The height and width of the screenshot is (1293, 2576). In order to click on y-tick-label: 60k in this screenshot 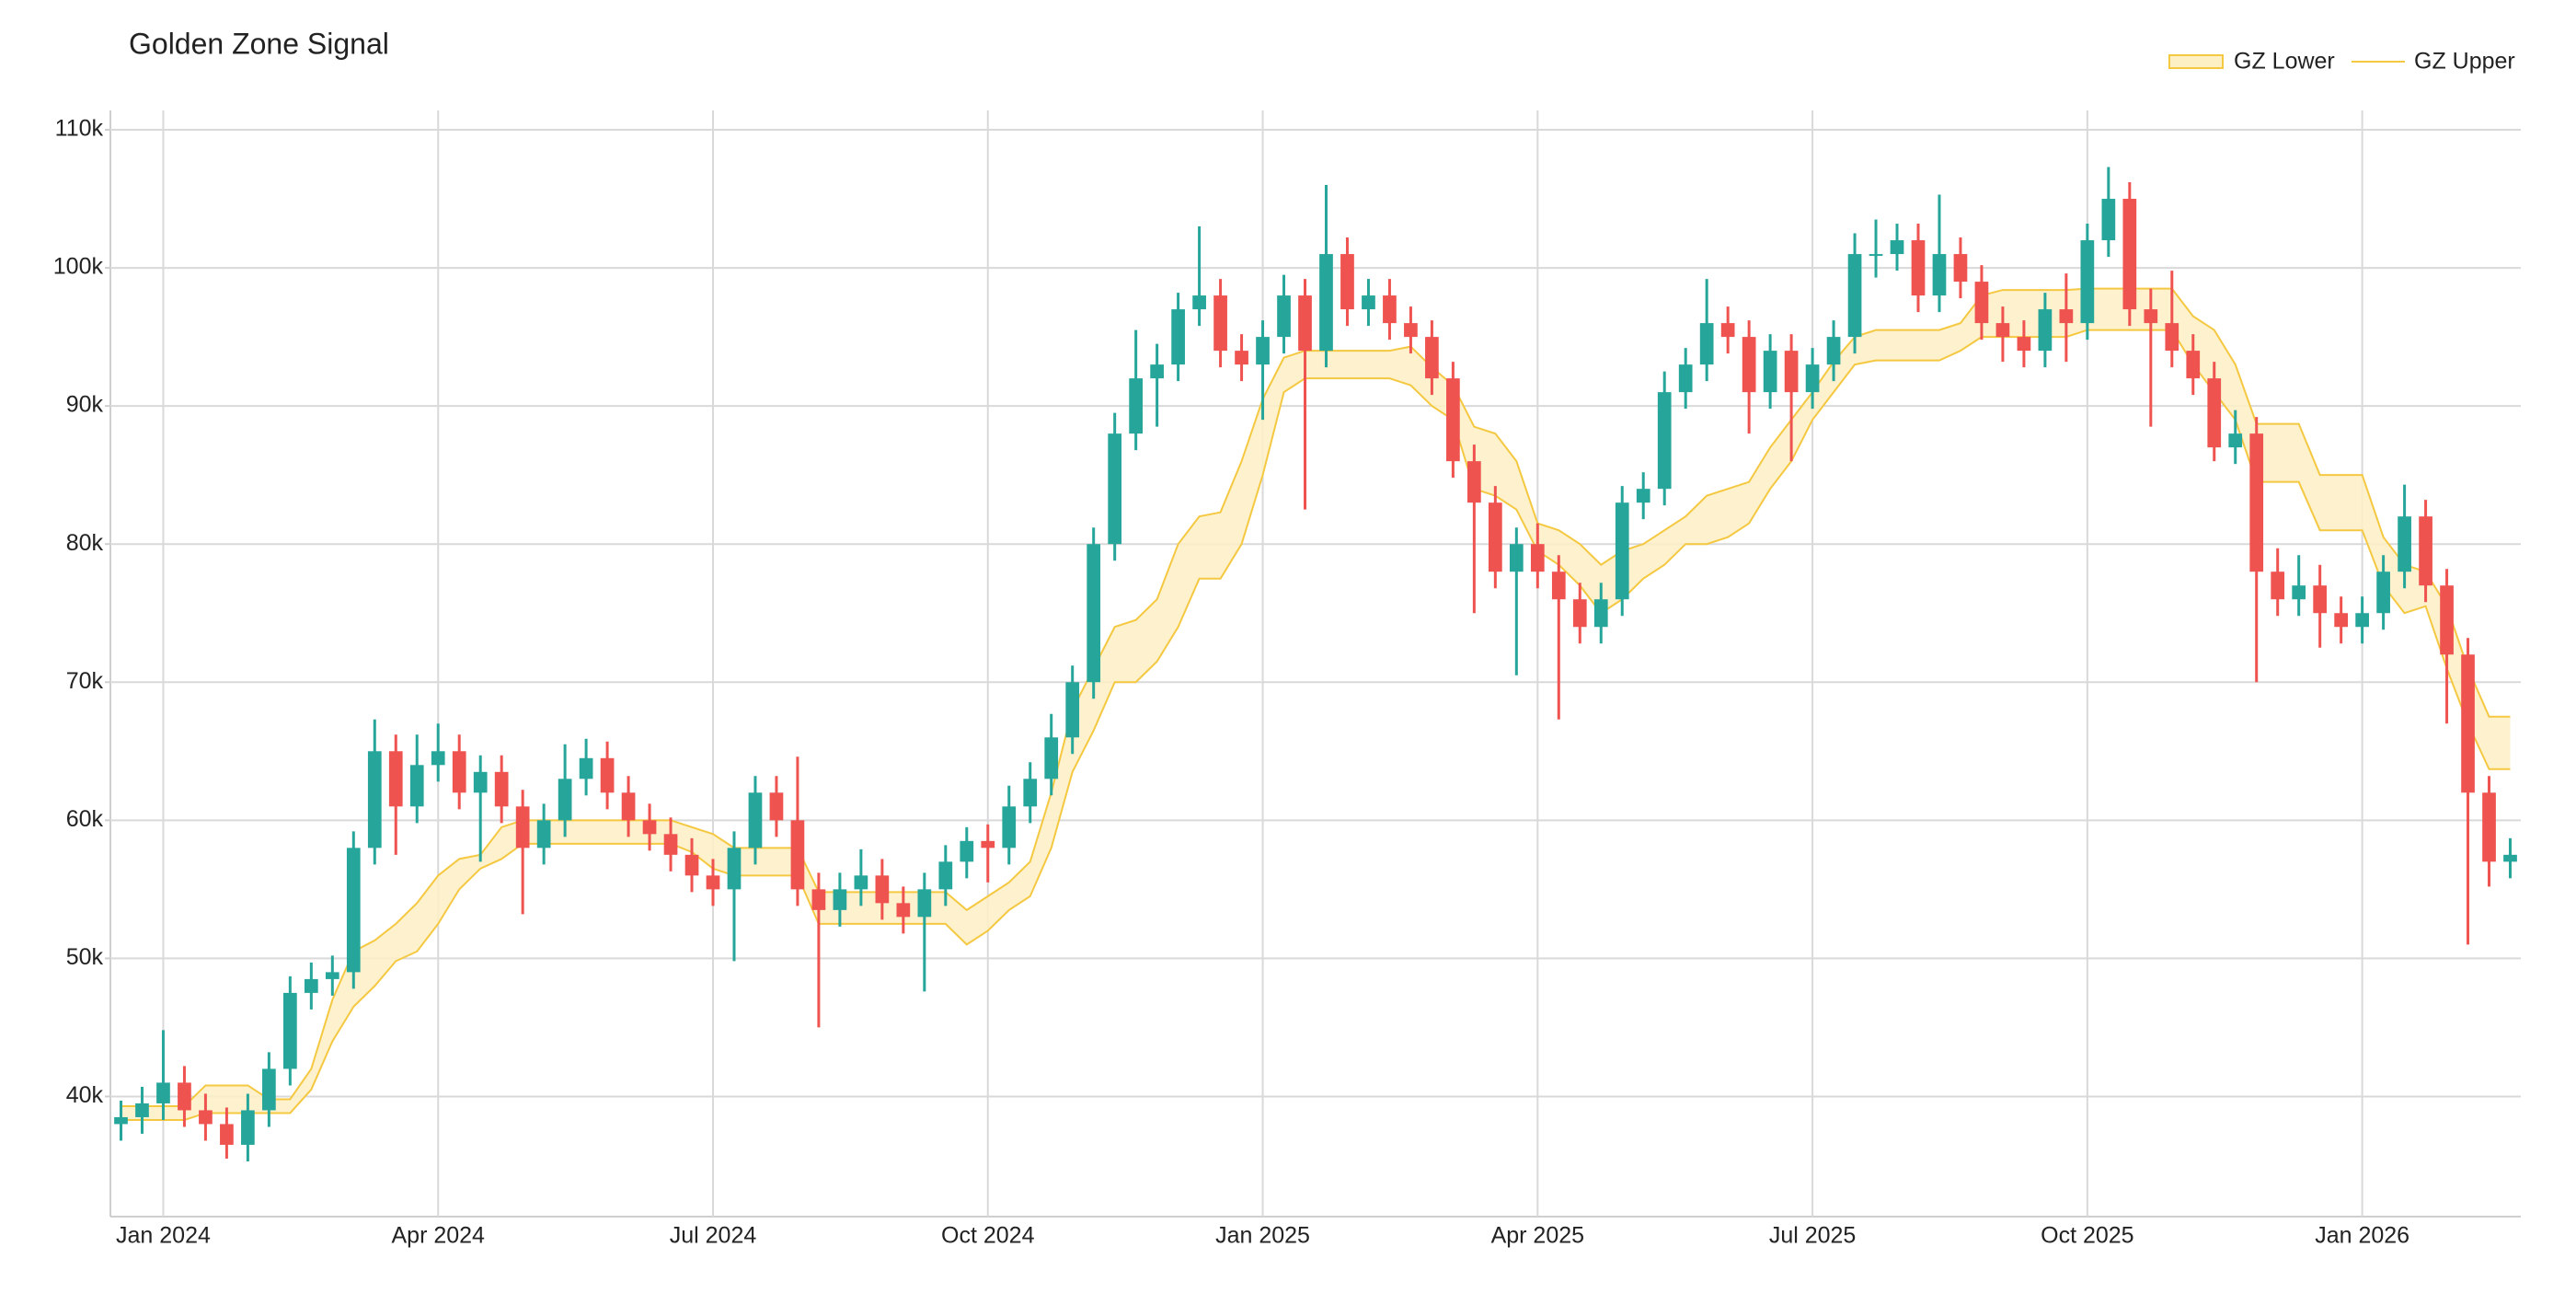, I will do `click(85, 819)`.